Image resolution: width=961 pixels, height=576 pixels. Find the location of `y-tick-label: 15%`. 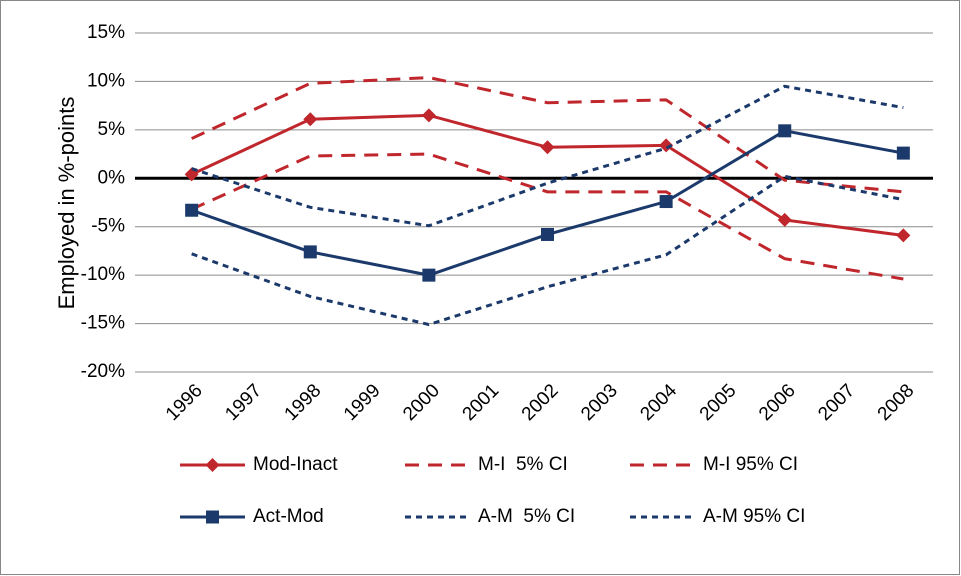

y-tick-label: 15% is located at coordinates (106, 32).